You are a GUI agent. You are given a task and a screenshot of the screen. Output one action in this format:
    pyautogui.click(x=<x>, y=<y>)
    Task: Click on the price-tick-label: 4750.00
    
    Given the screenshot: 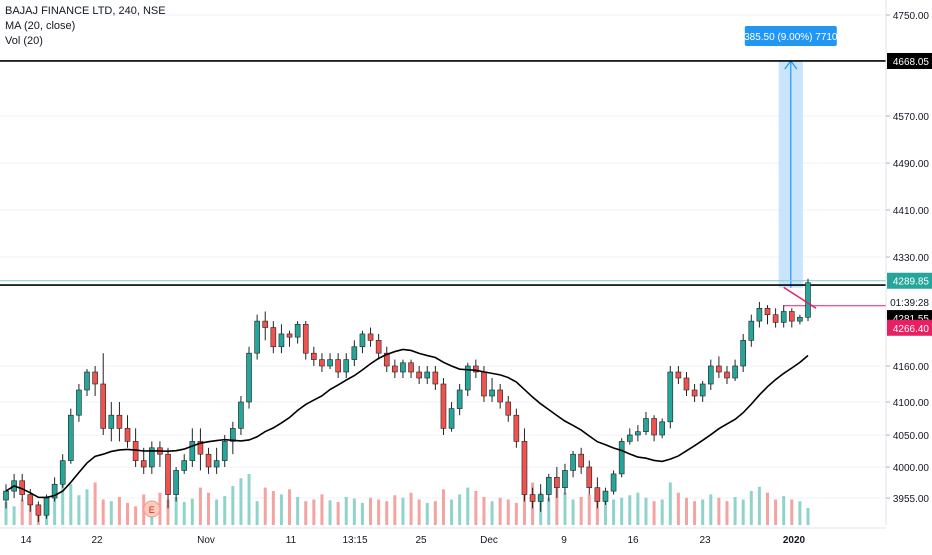 What is the action you would take?
    pyautogui.click(x=911, y=16)
    